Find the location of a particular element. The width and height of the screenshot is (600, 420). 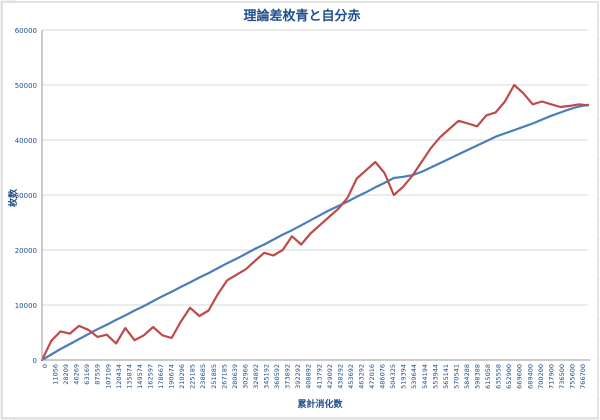

y-axis-label: 枚数 is located at coordinates (13, 197).